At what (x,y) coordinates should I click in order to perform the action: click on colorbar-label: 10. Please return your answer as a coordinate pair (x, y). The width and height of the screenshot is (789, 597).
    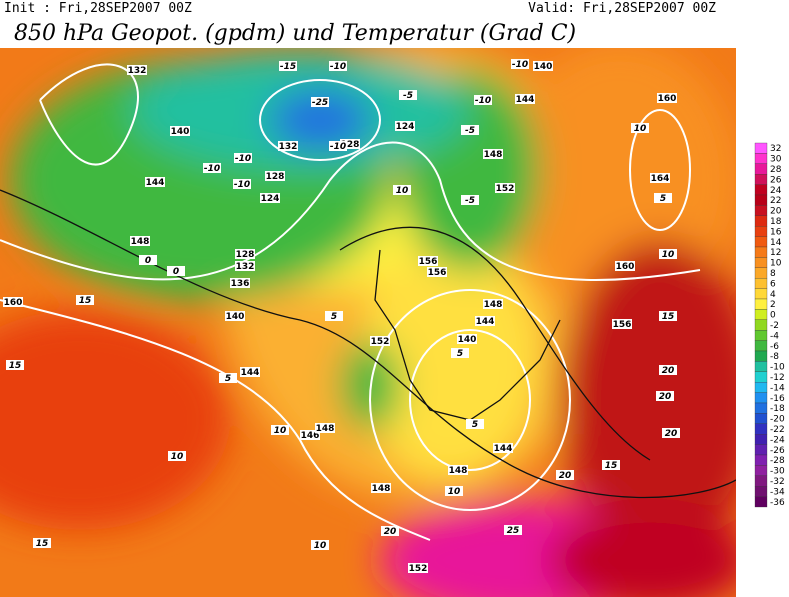
    Looking at the image, I should click on (776, 264).